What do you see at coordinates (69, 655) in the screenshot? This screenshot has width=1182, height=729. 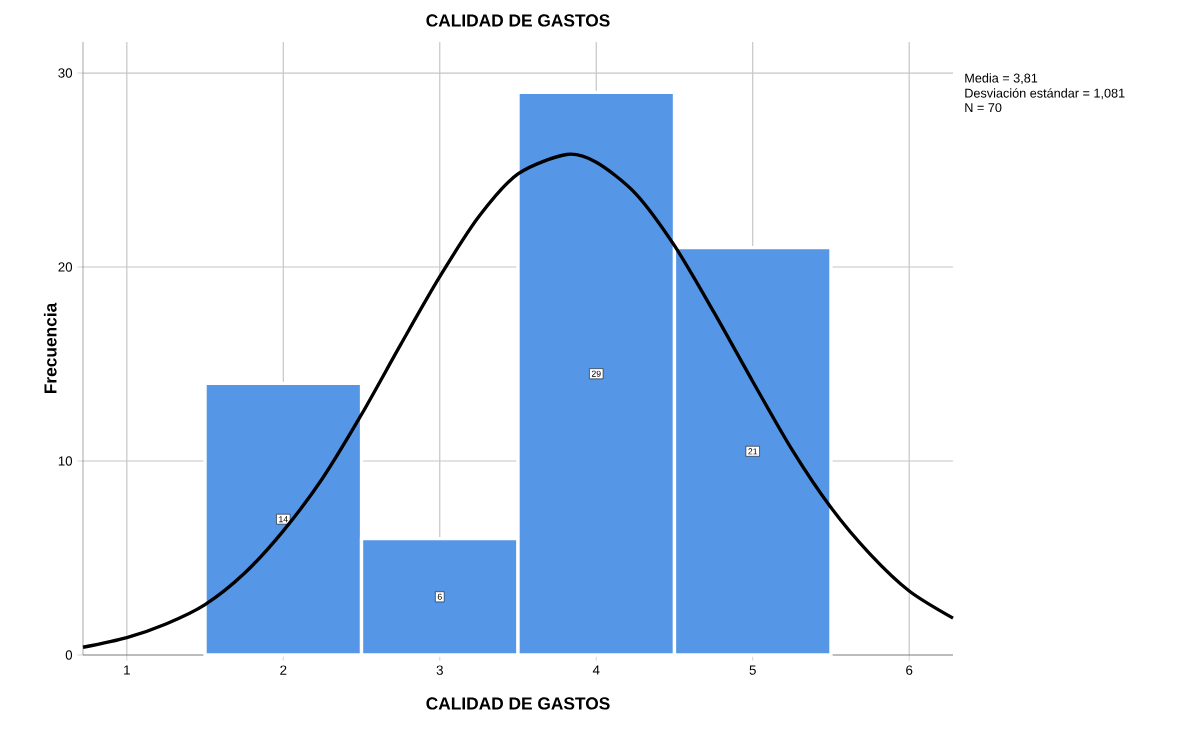 I see `y-tick-label: 0` at bounding box center [69, 655].